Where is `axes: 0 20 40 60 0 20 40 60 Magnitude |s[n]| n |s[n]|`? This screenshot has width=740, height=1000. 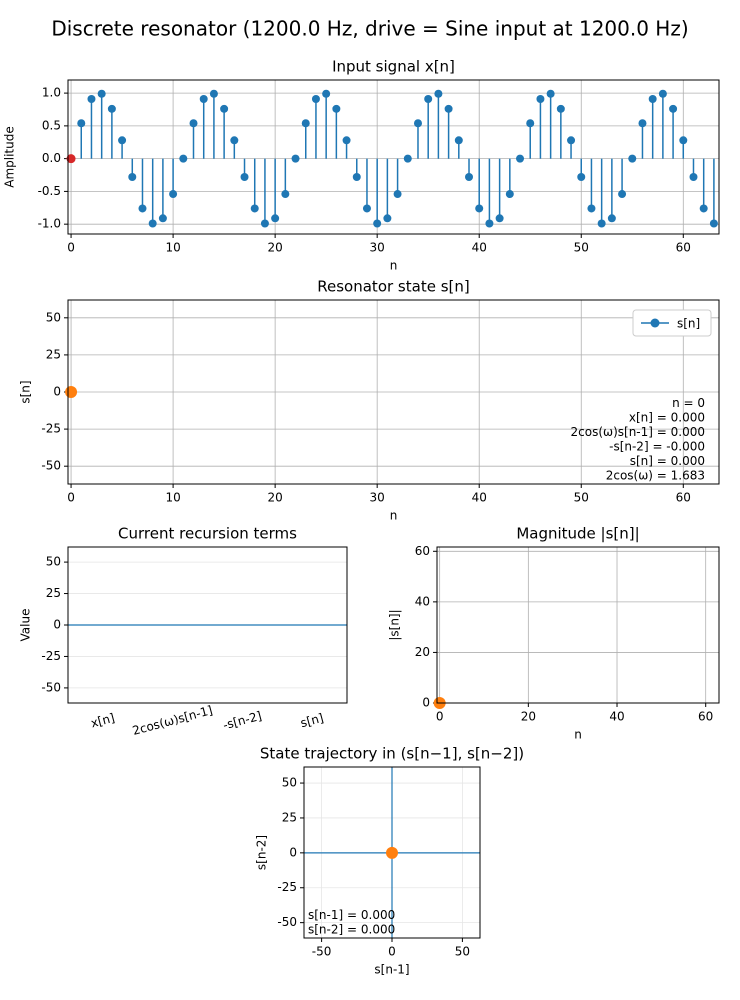
axes: 0 20 40 60 0 20 40 60 Magnitude |s[n]| n |s[n]| is located at coordinates (554, 633).